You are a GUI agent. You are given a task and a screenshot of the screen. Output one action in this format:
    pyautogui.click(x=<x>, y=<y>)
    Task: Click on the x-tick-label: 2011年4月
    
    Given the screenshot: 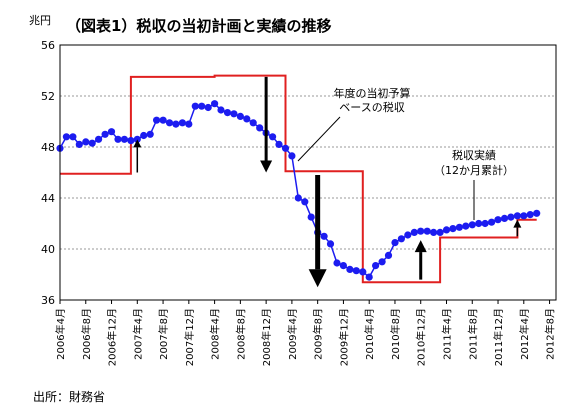 What is the action you would take?
    pyautogui.click(x=446, y=334)
    